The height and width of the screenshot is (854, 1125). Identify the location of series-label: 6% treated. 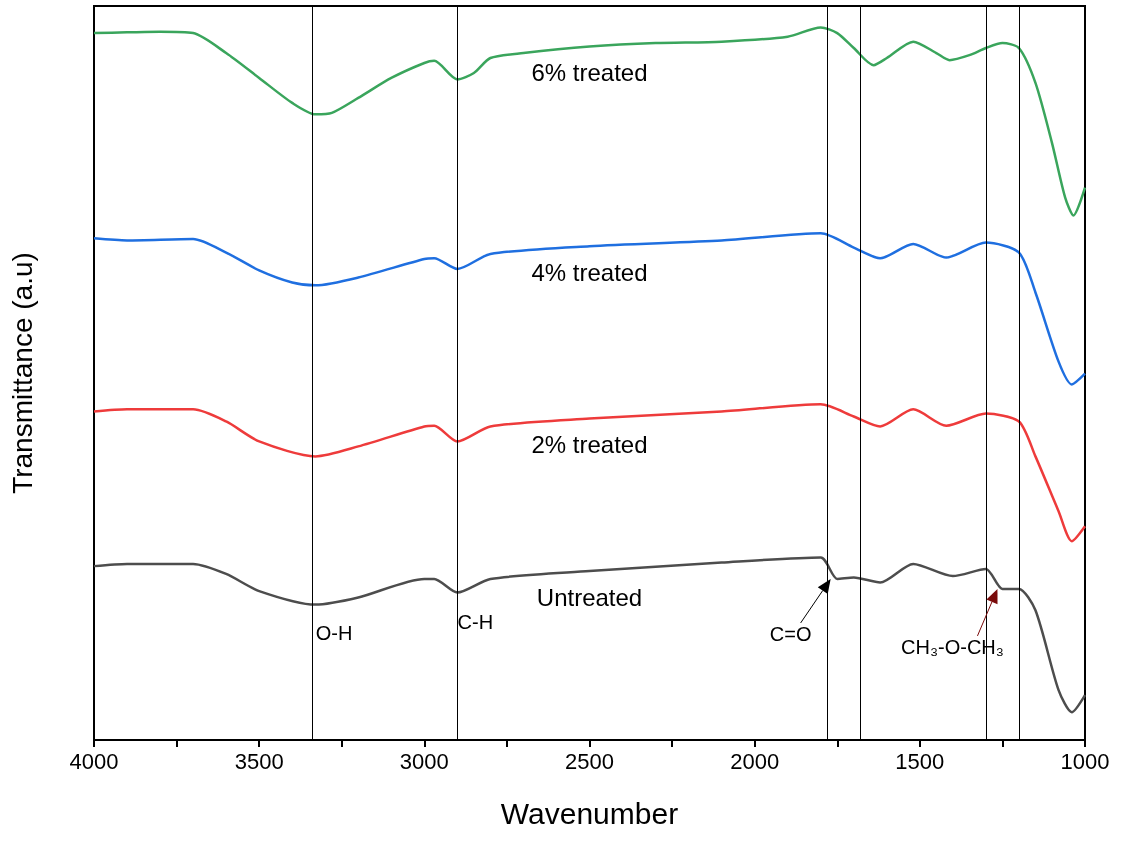
(589, 73).